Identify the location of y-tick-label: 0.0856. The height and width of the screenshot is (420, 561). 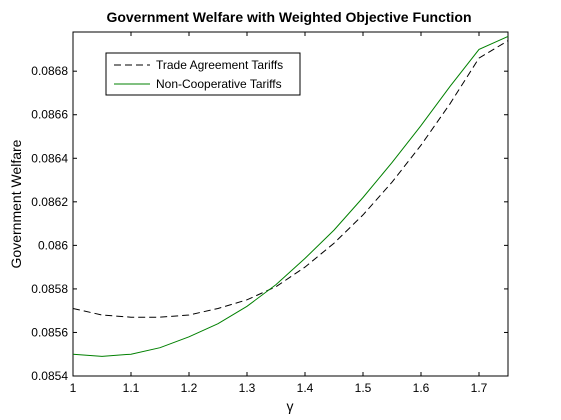
(49, 332).